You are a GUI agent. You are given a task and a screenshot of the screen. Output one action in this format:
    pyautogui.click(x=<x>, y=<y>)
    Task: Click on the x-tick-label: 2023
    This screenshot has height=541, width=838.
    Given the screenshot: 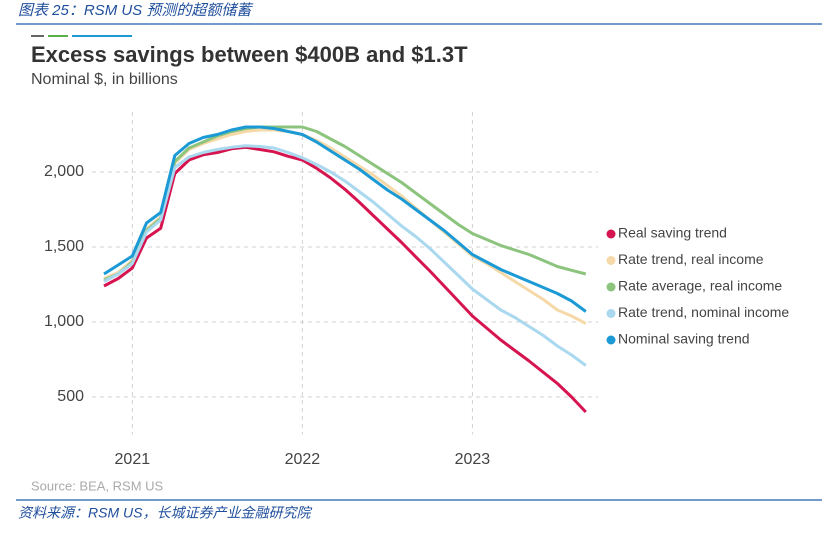 What is the action you would take?
    pyautogui.click(x=473, y=459)
    